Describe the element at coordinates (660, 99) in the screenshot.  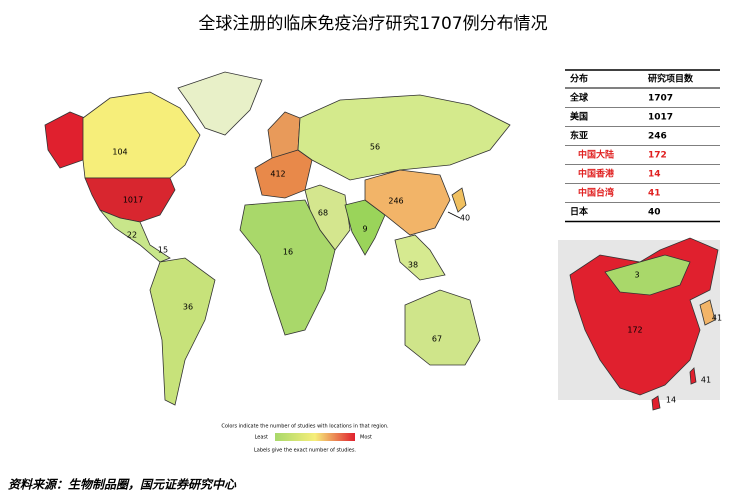
I see `row-value: 1707` at that location.